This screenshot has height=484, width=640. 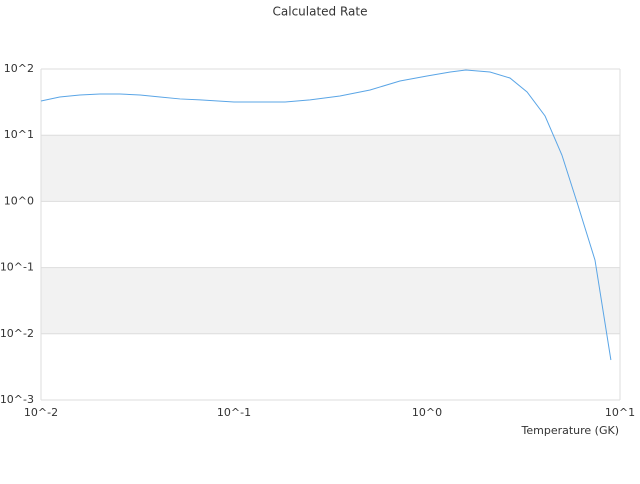 I want to click on y-tick-label: 10^1, so click(x=19, y=134).